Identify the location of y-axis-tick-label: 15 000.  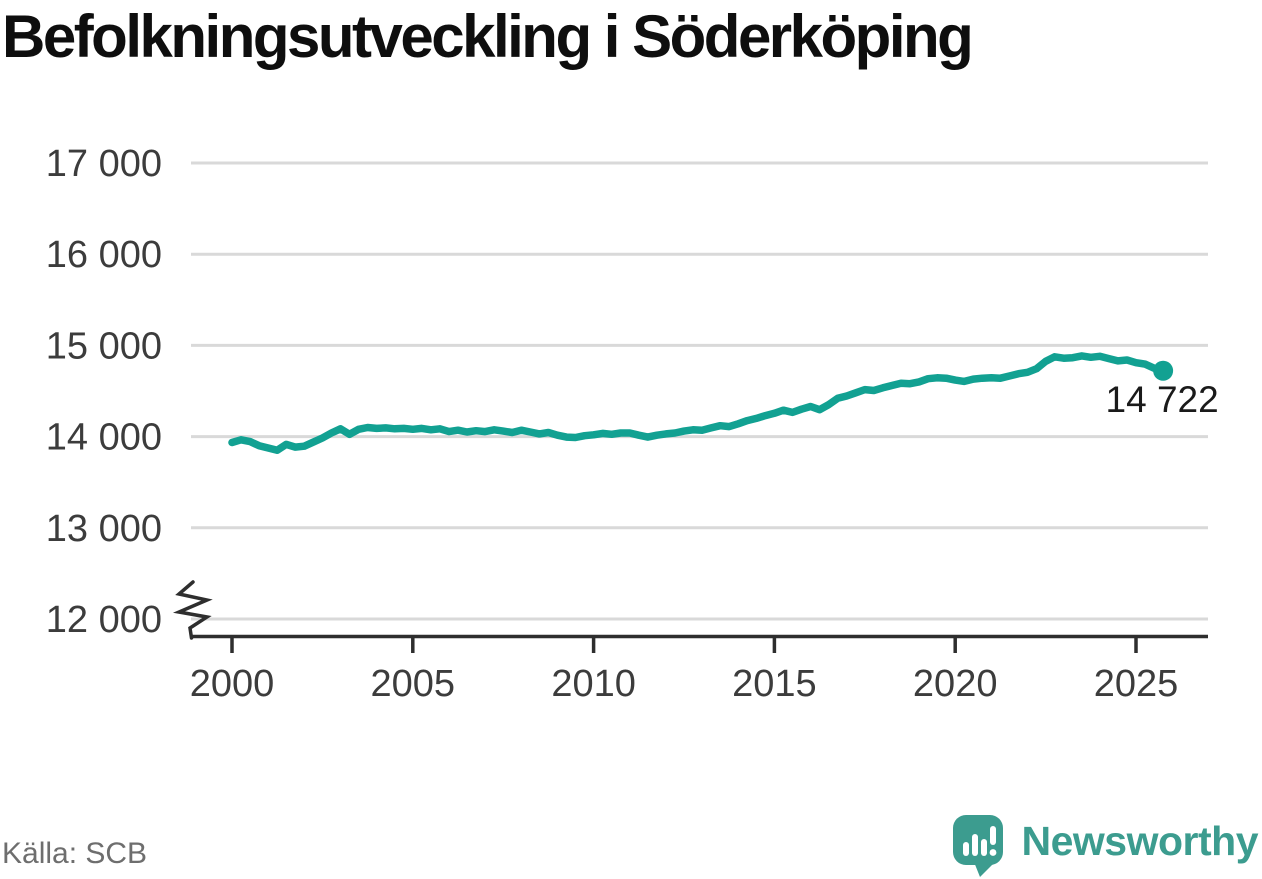
(104, 346).